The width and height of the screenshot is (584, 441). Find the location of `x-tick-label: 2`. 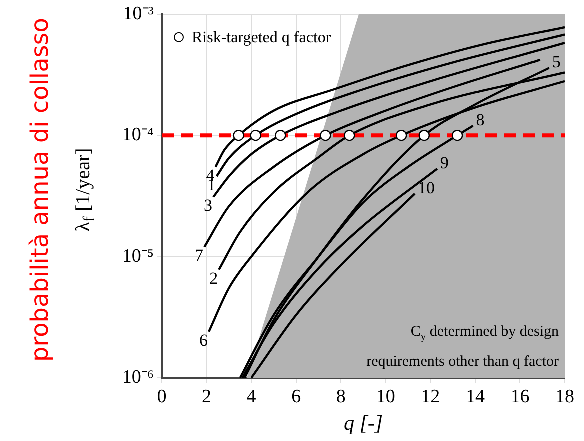

x-tick-label: 2 is located at coordinates (207, 397).